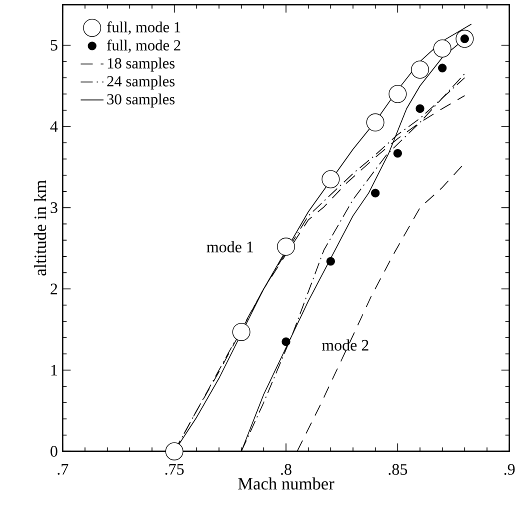 This screenshot has width=516, height=506. What do you see at coordinates (229, 246) in the screenshot?
I see `annotation: mode 1` at bounding box center [229, 246].